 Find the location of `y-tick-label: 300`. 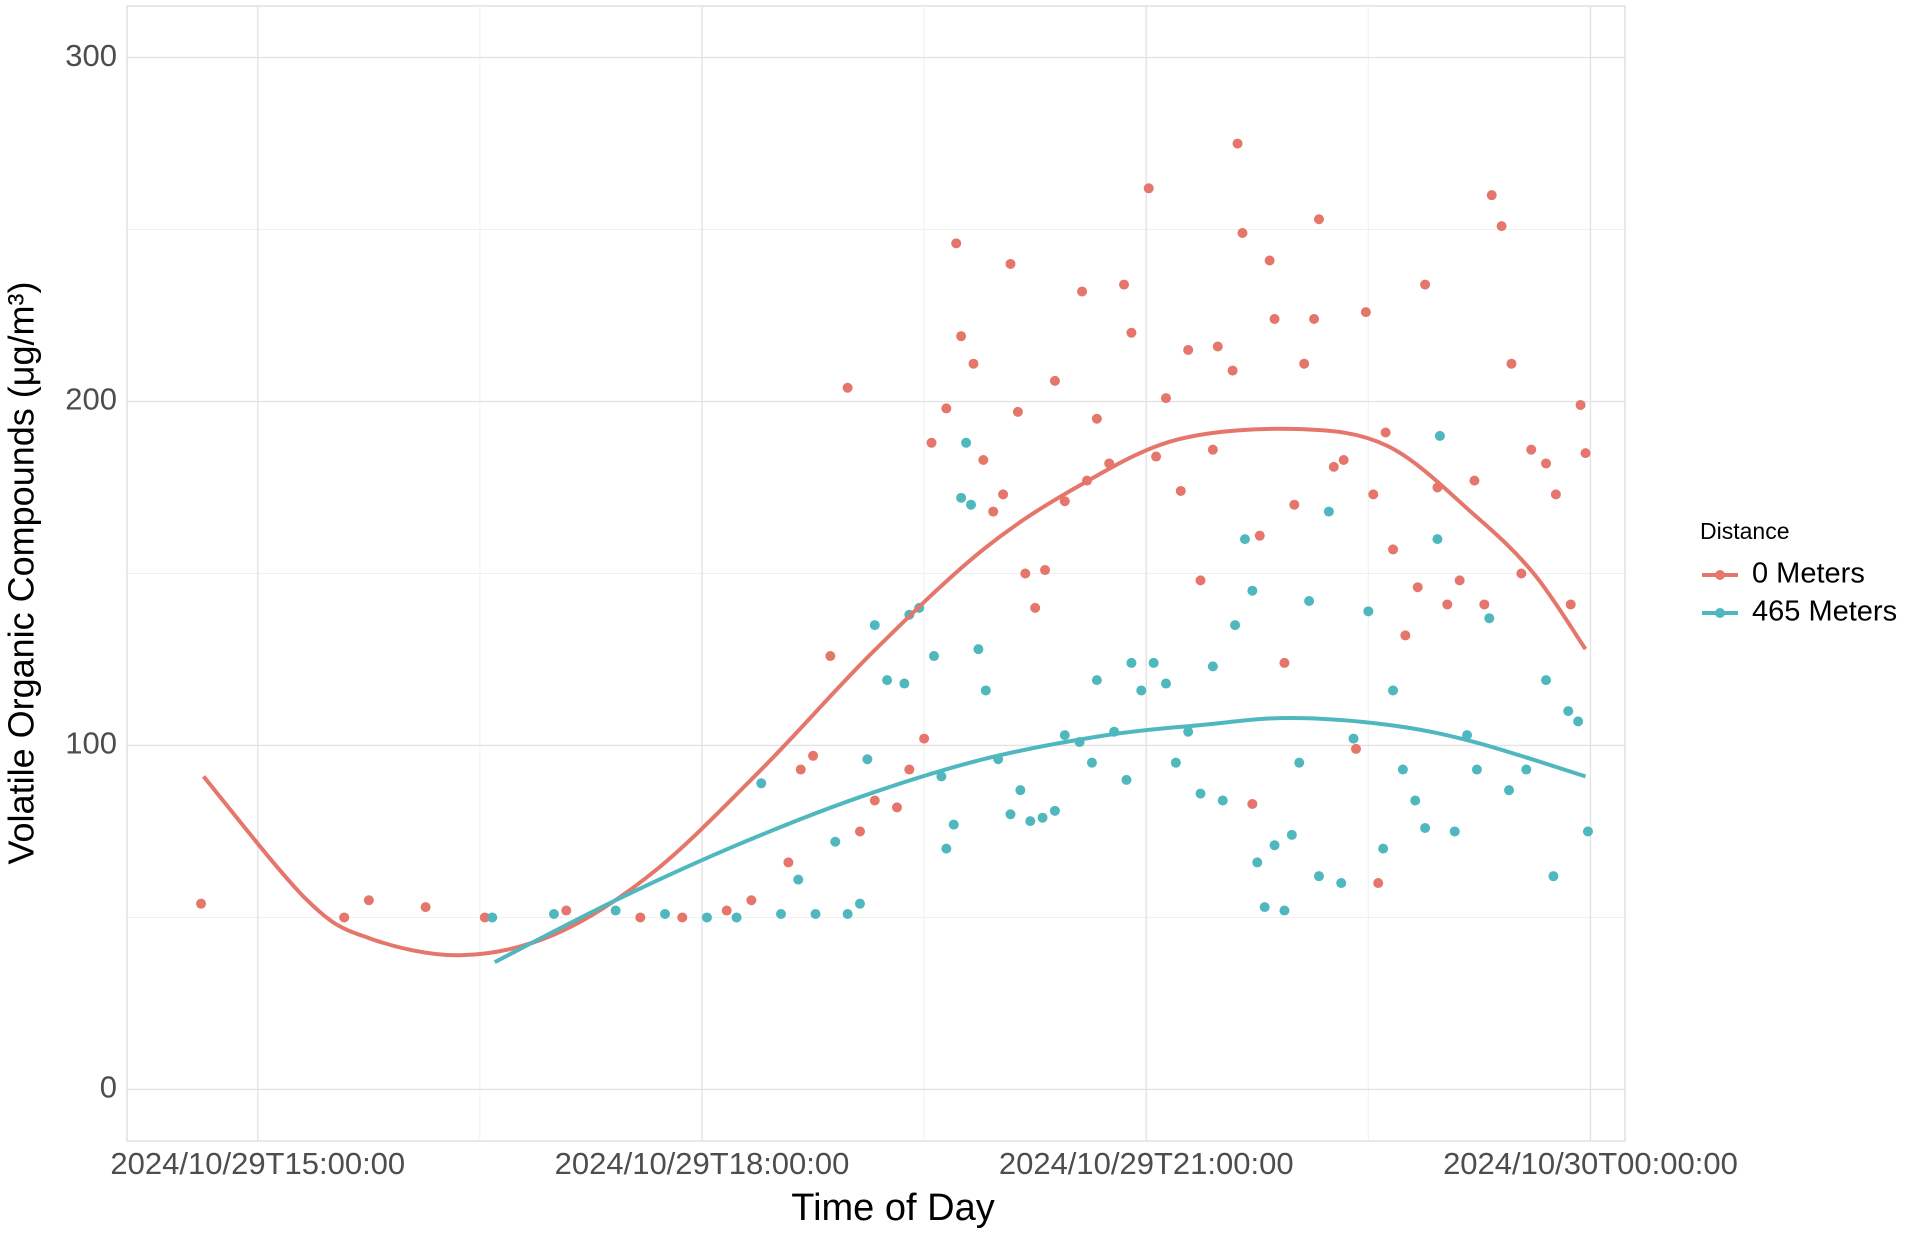

y-tick-label: 300 is located at coordinates (91, 55).